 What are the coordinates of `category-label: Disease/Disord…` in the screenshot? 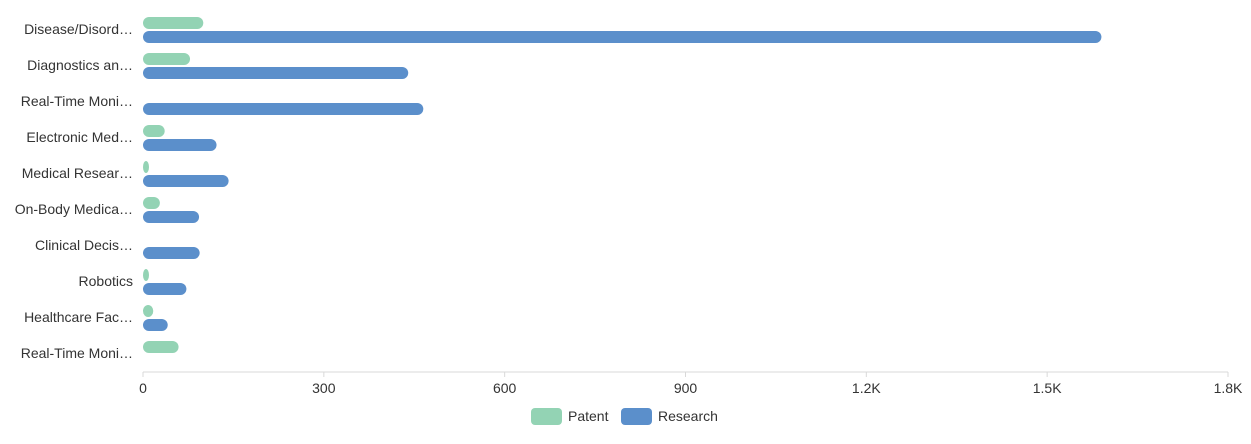 It's located at (78, 29).